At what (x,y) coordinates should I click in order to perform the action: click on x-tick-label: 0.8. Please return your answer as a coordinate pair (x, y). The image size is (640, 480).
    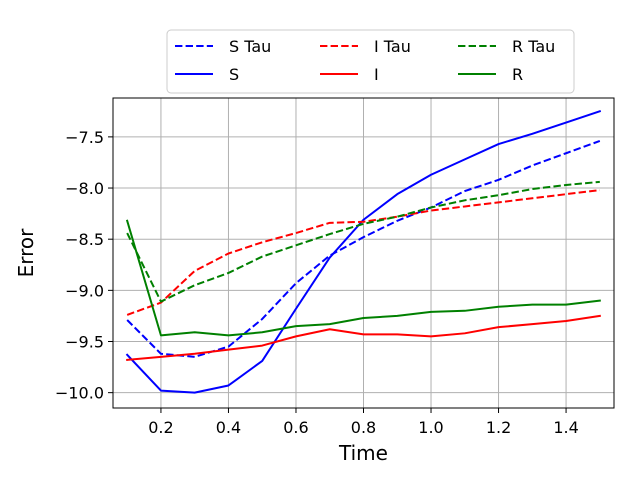
    Looking at the image, I should click on (363, 427).